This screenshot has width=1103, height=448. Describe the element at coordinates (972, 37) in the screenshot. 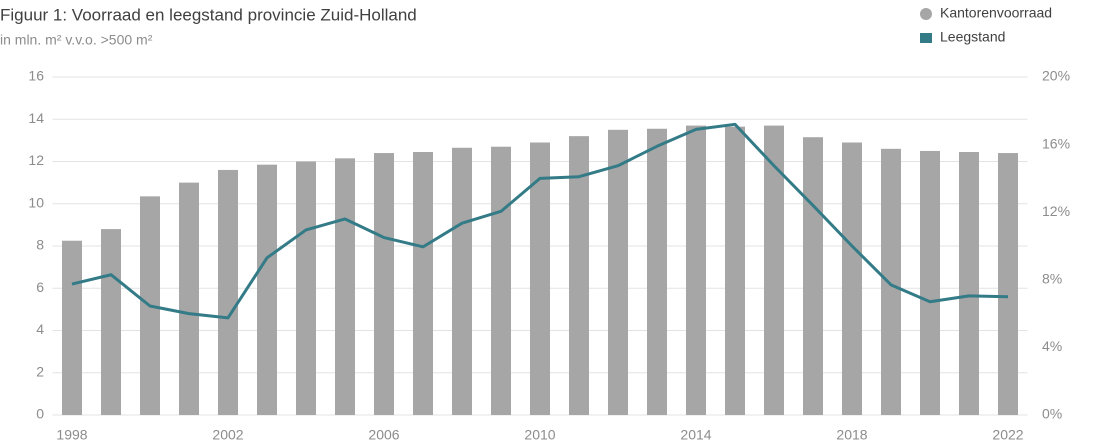

I see `legend-label: Leegstand` at that location.